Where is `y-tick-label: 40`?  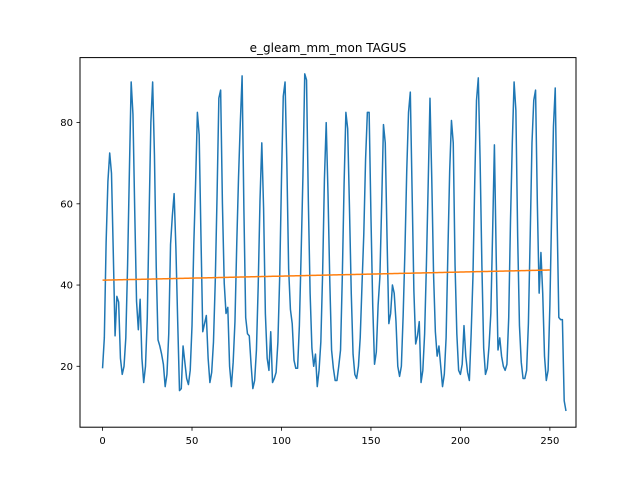
y-tick-label: 40 is located at coordinates (66, 286).